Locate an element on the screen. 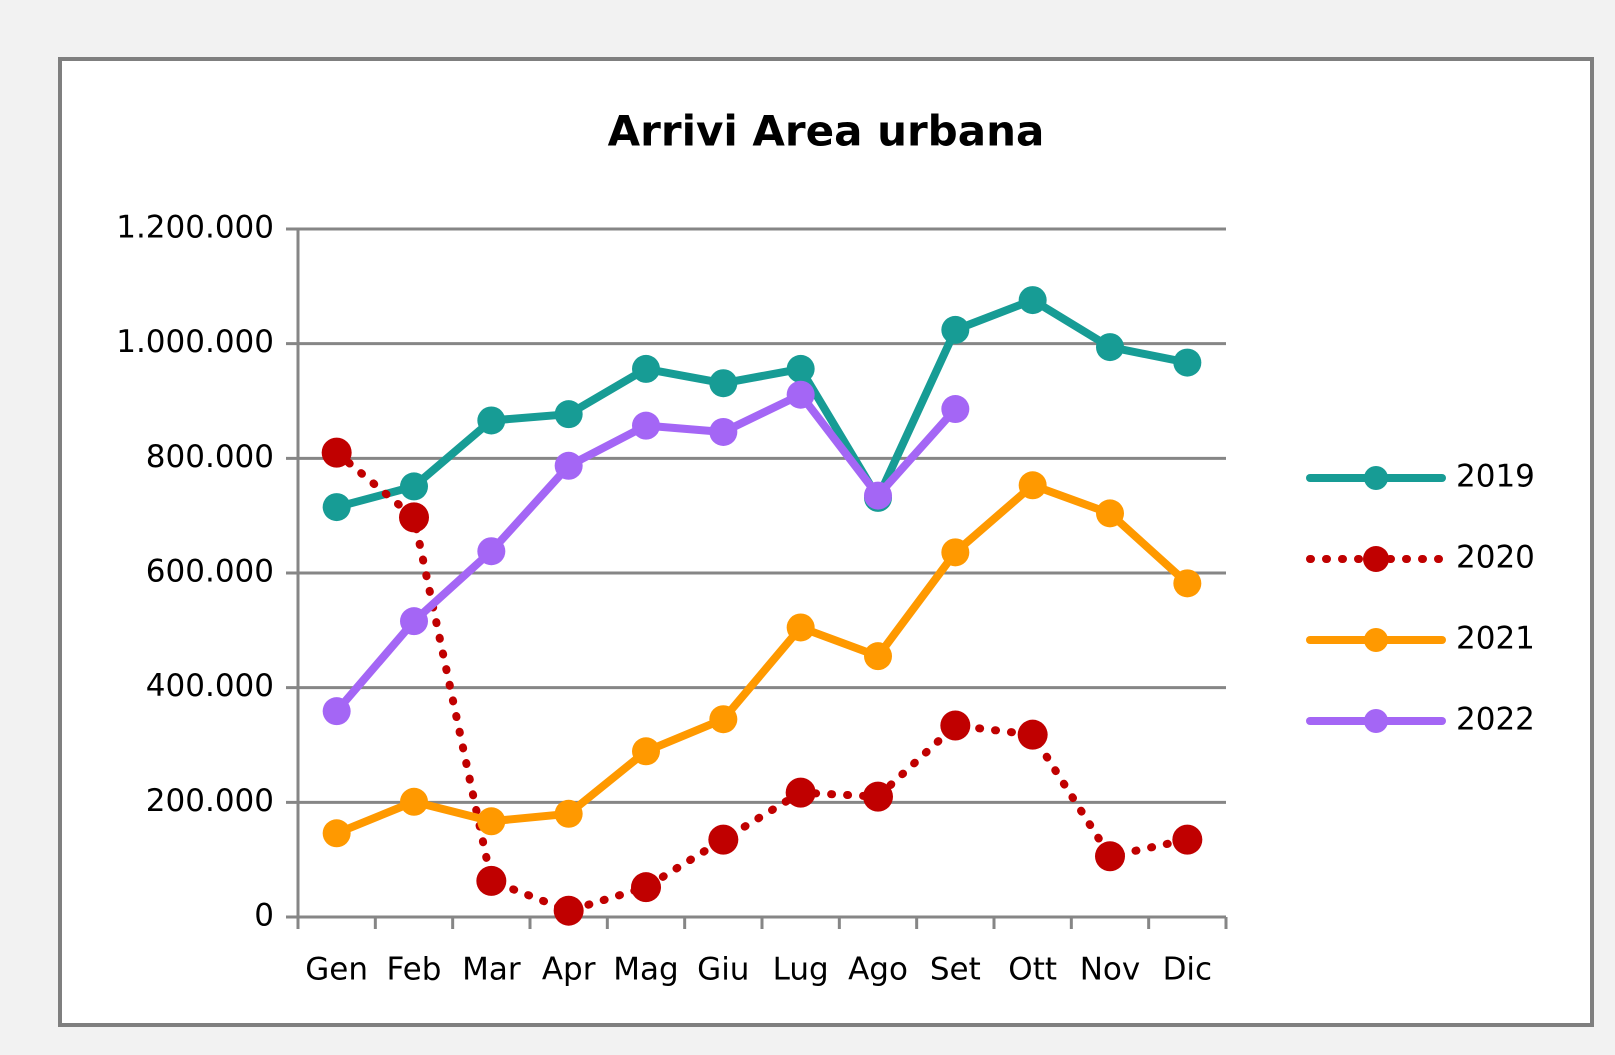 The image size is (1615, 1055). x-tick-label: Lug is located at coordinates (801, 970).